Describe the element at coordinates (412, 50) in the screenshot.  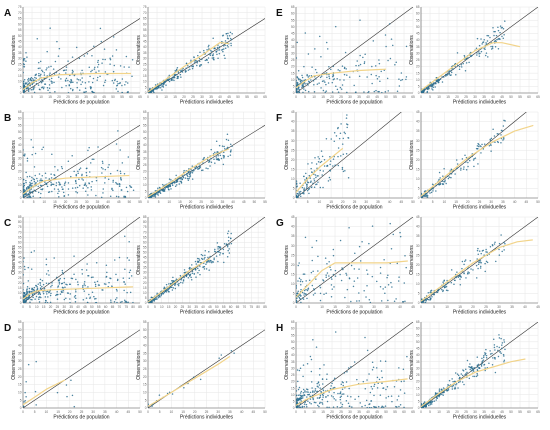
I see `y-axis-label: Observations` at that location.